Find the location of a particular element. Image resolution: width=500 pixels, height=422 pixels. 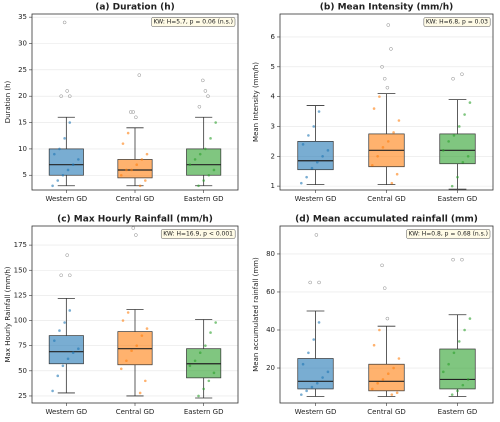

annotation: KW: H=0.8, p = 0.68 (n.s.) is located at coordinates (448, 234).